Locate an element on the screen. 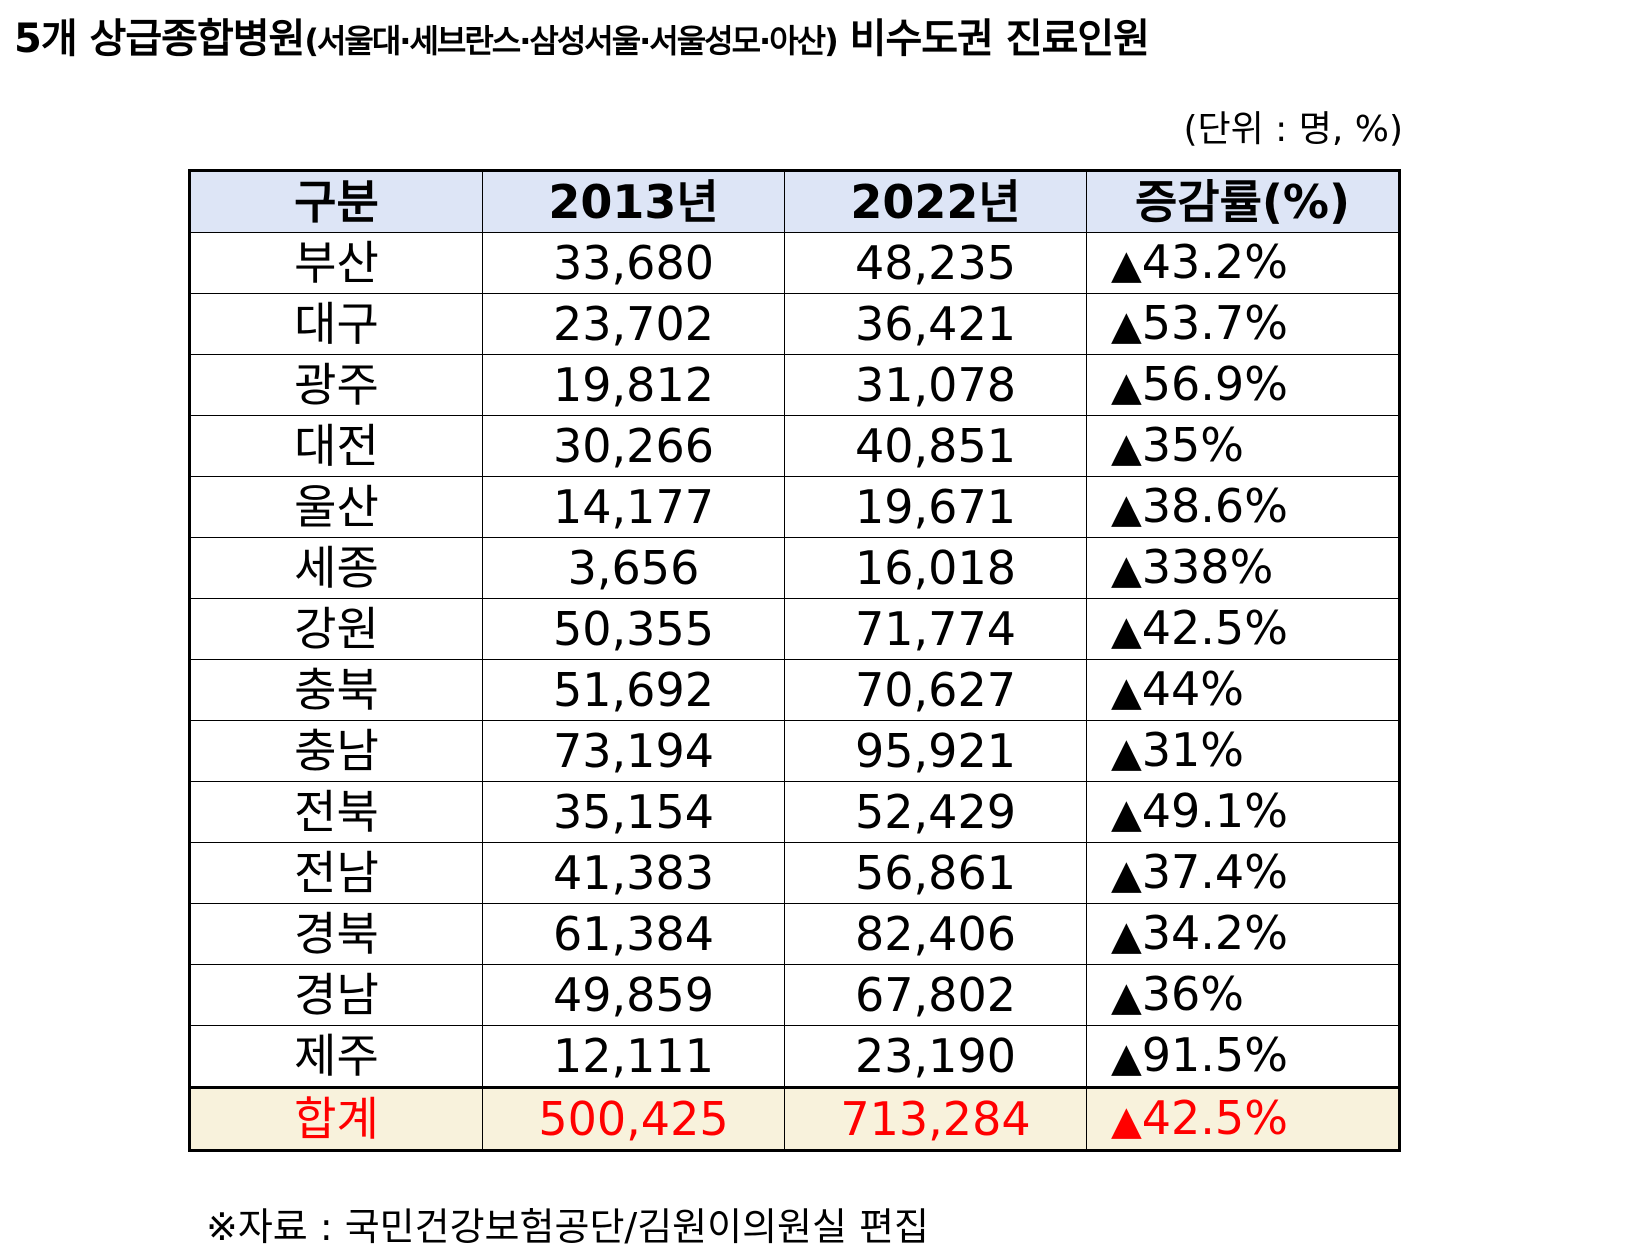  change-rate-value: 91.5% is located at coordinates (1214, 1054).